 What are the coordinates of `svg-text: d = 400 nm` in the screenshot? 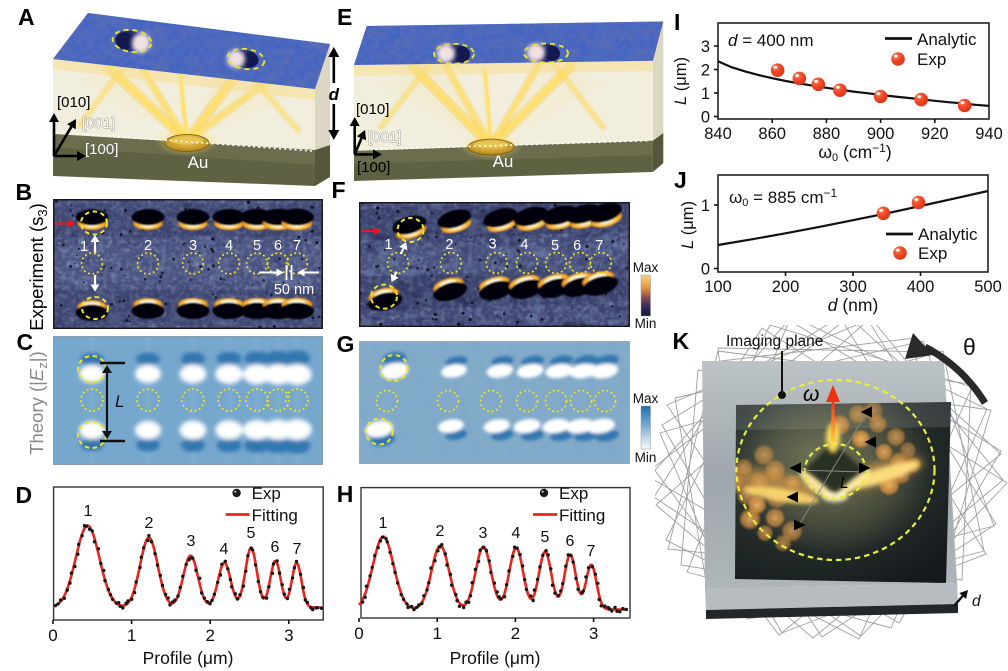 It's located at (771, 40).